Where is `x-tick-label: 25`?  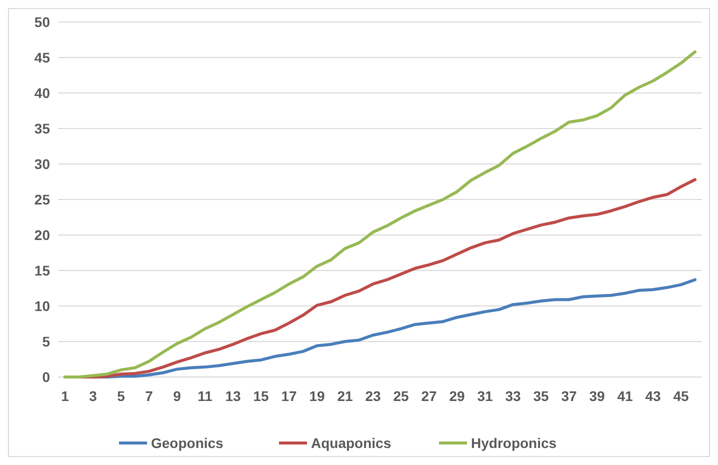 x-tick-label: 25 is located at coordinates (401, 396).